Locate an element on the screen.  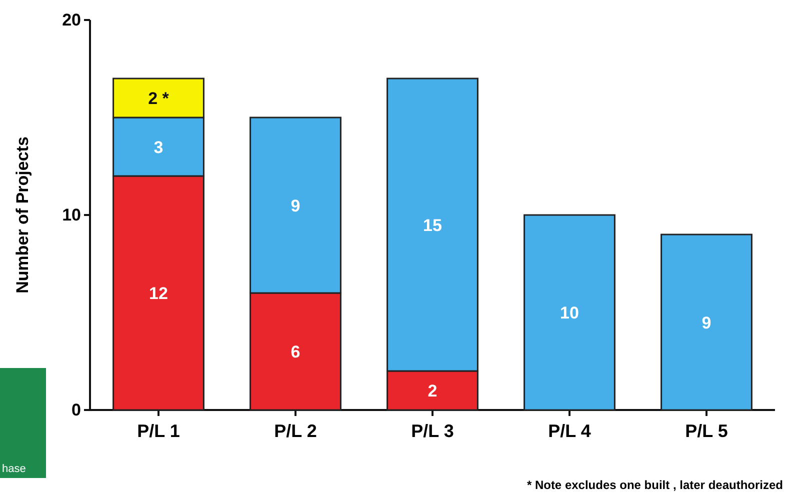
text: hase is located at coordinates (14, 469).